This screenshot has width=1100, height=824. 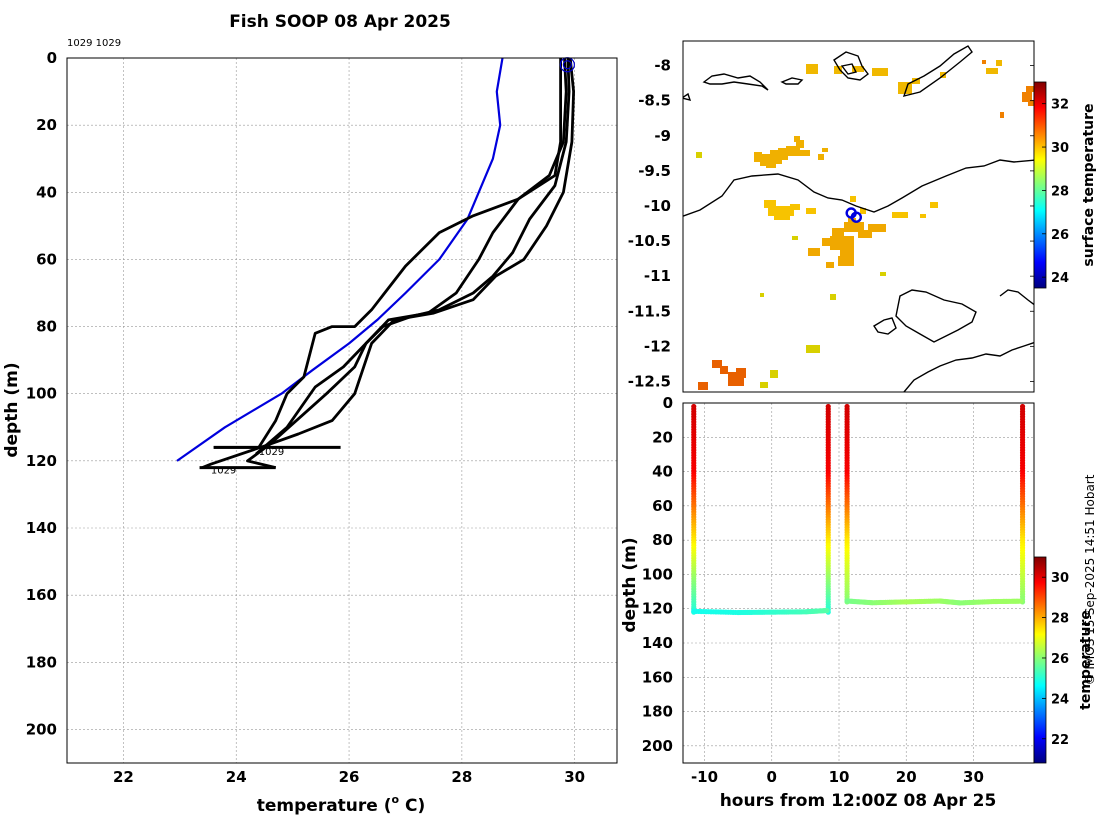 I want to click on section-colorbar, so click(x=1040, y=660).